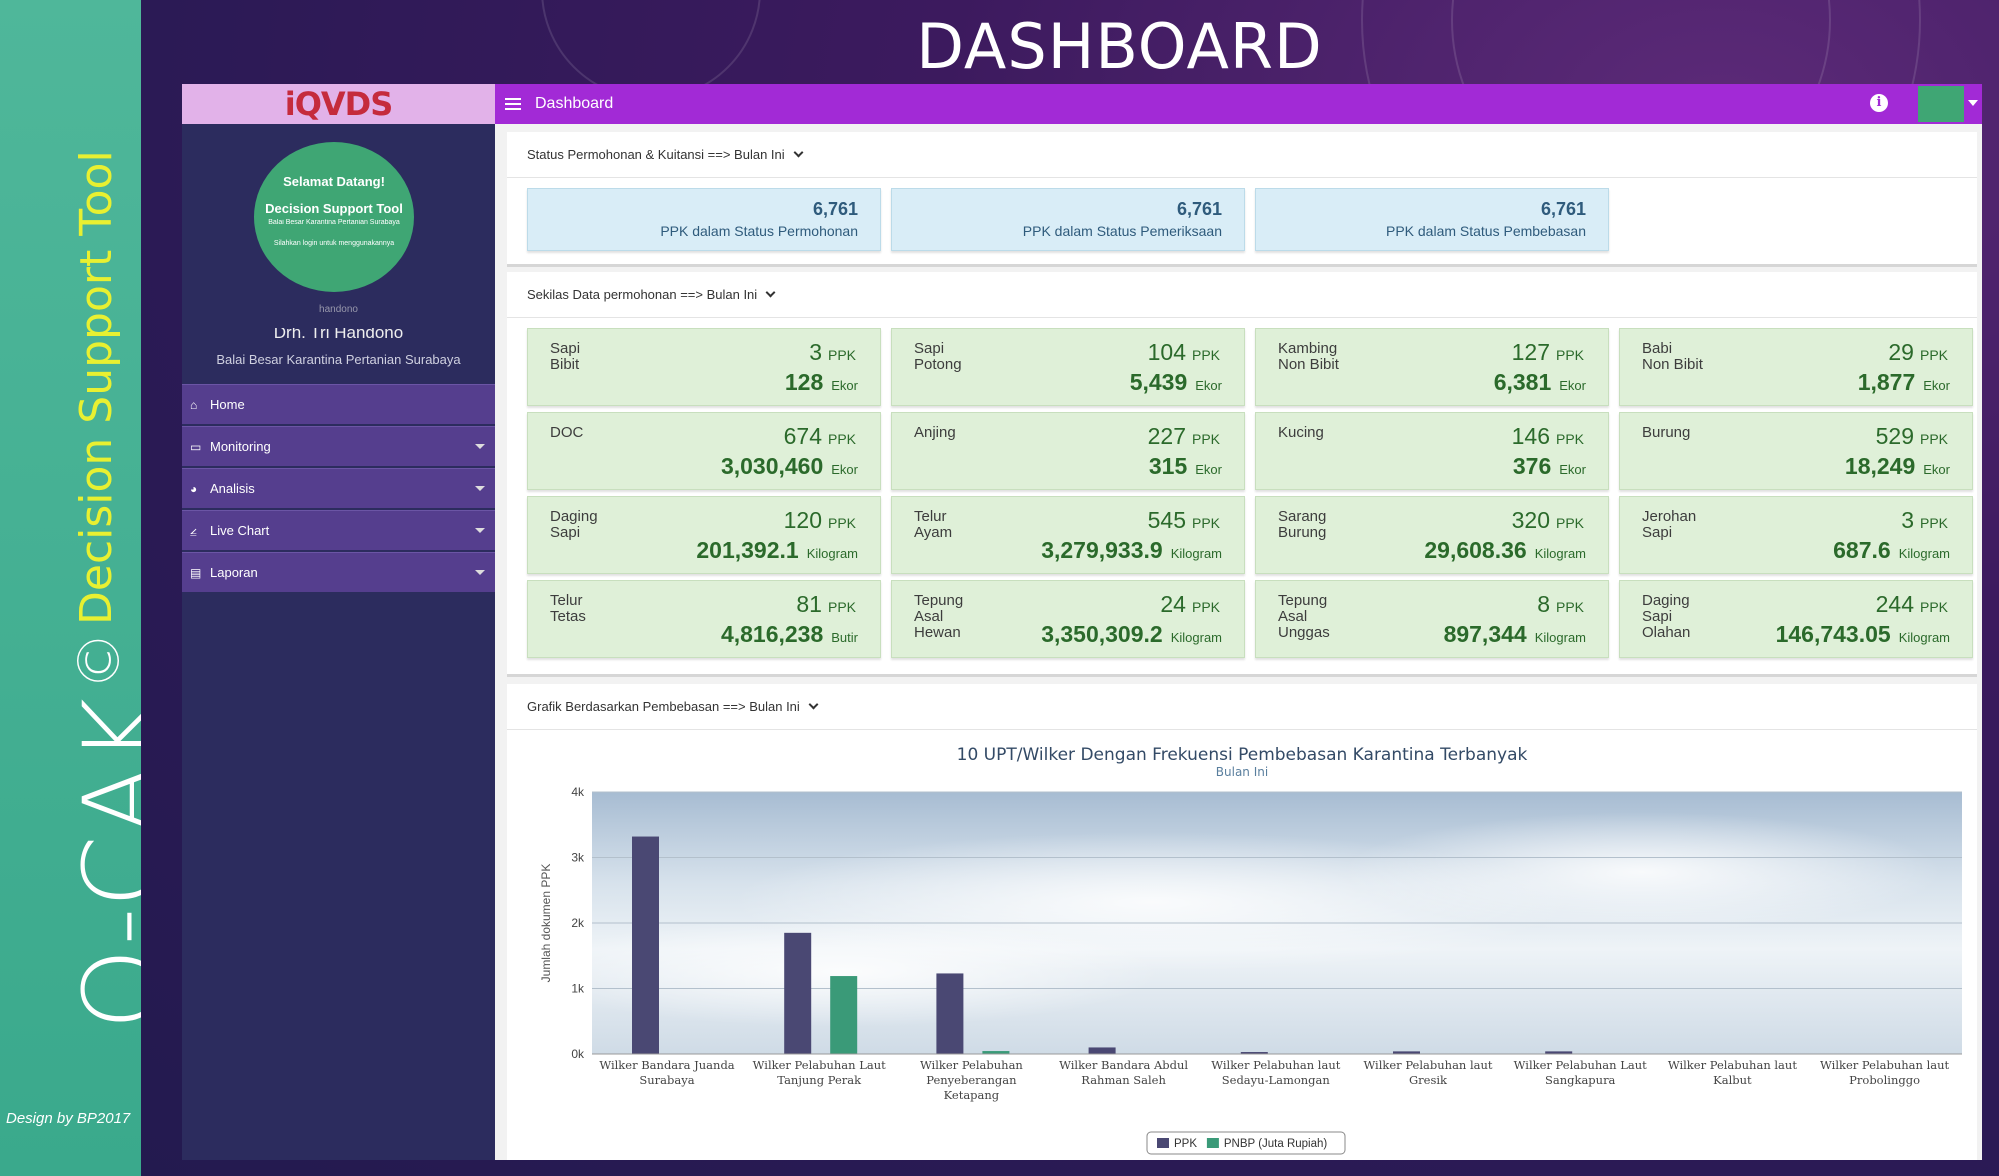 This screenshot has width=1999, height=1176. Describe the element at coordinates (819, 436) in the screenshot. I see `commodity-ppk: 674 PPK` at that location.